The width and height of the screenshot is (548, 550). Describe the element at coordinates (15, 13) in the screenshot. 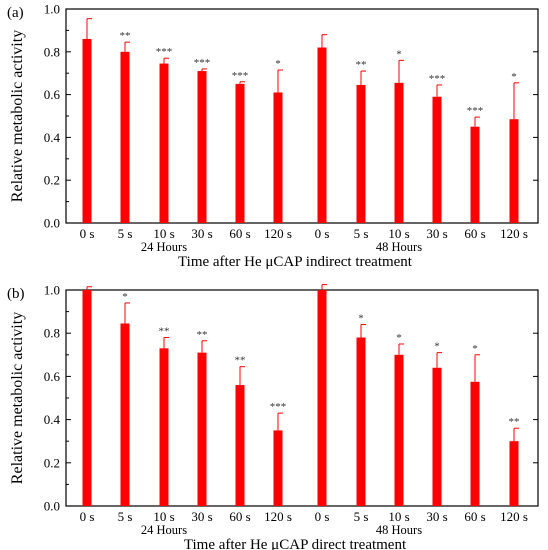

I see `panel-label: (a)` at that location.